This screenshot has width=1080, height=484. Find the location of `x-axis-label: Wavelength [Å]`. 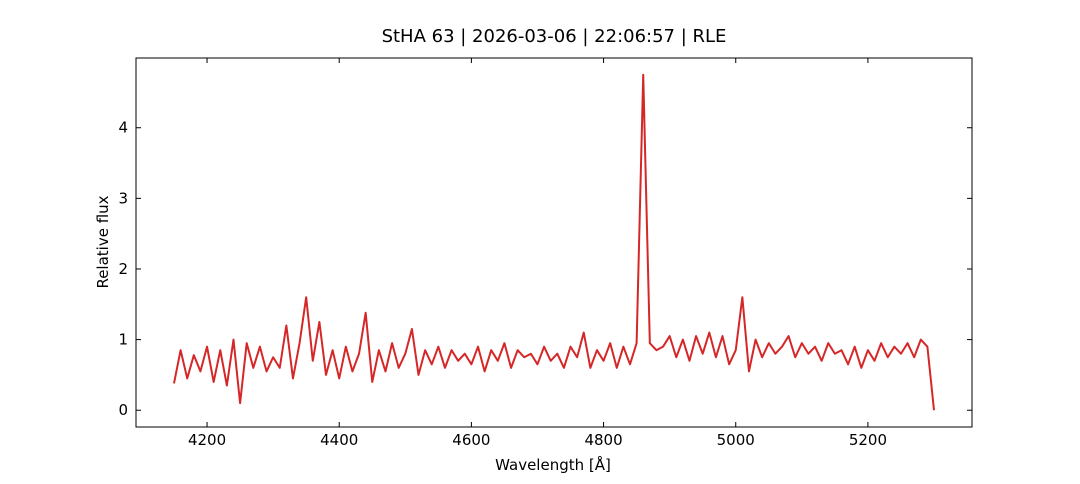

x-axis-label: Wavelength [Å] is located at coordinates (553, 464).